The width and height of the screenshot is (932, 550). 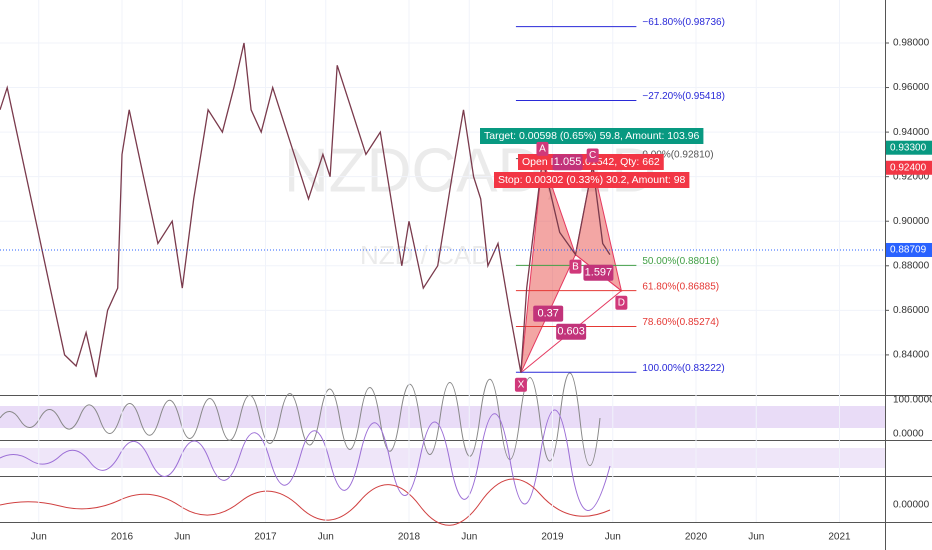 I want to click on point-label: D, so click(x=621, y=302).